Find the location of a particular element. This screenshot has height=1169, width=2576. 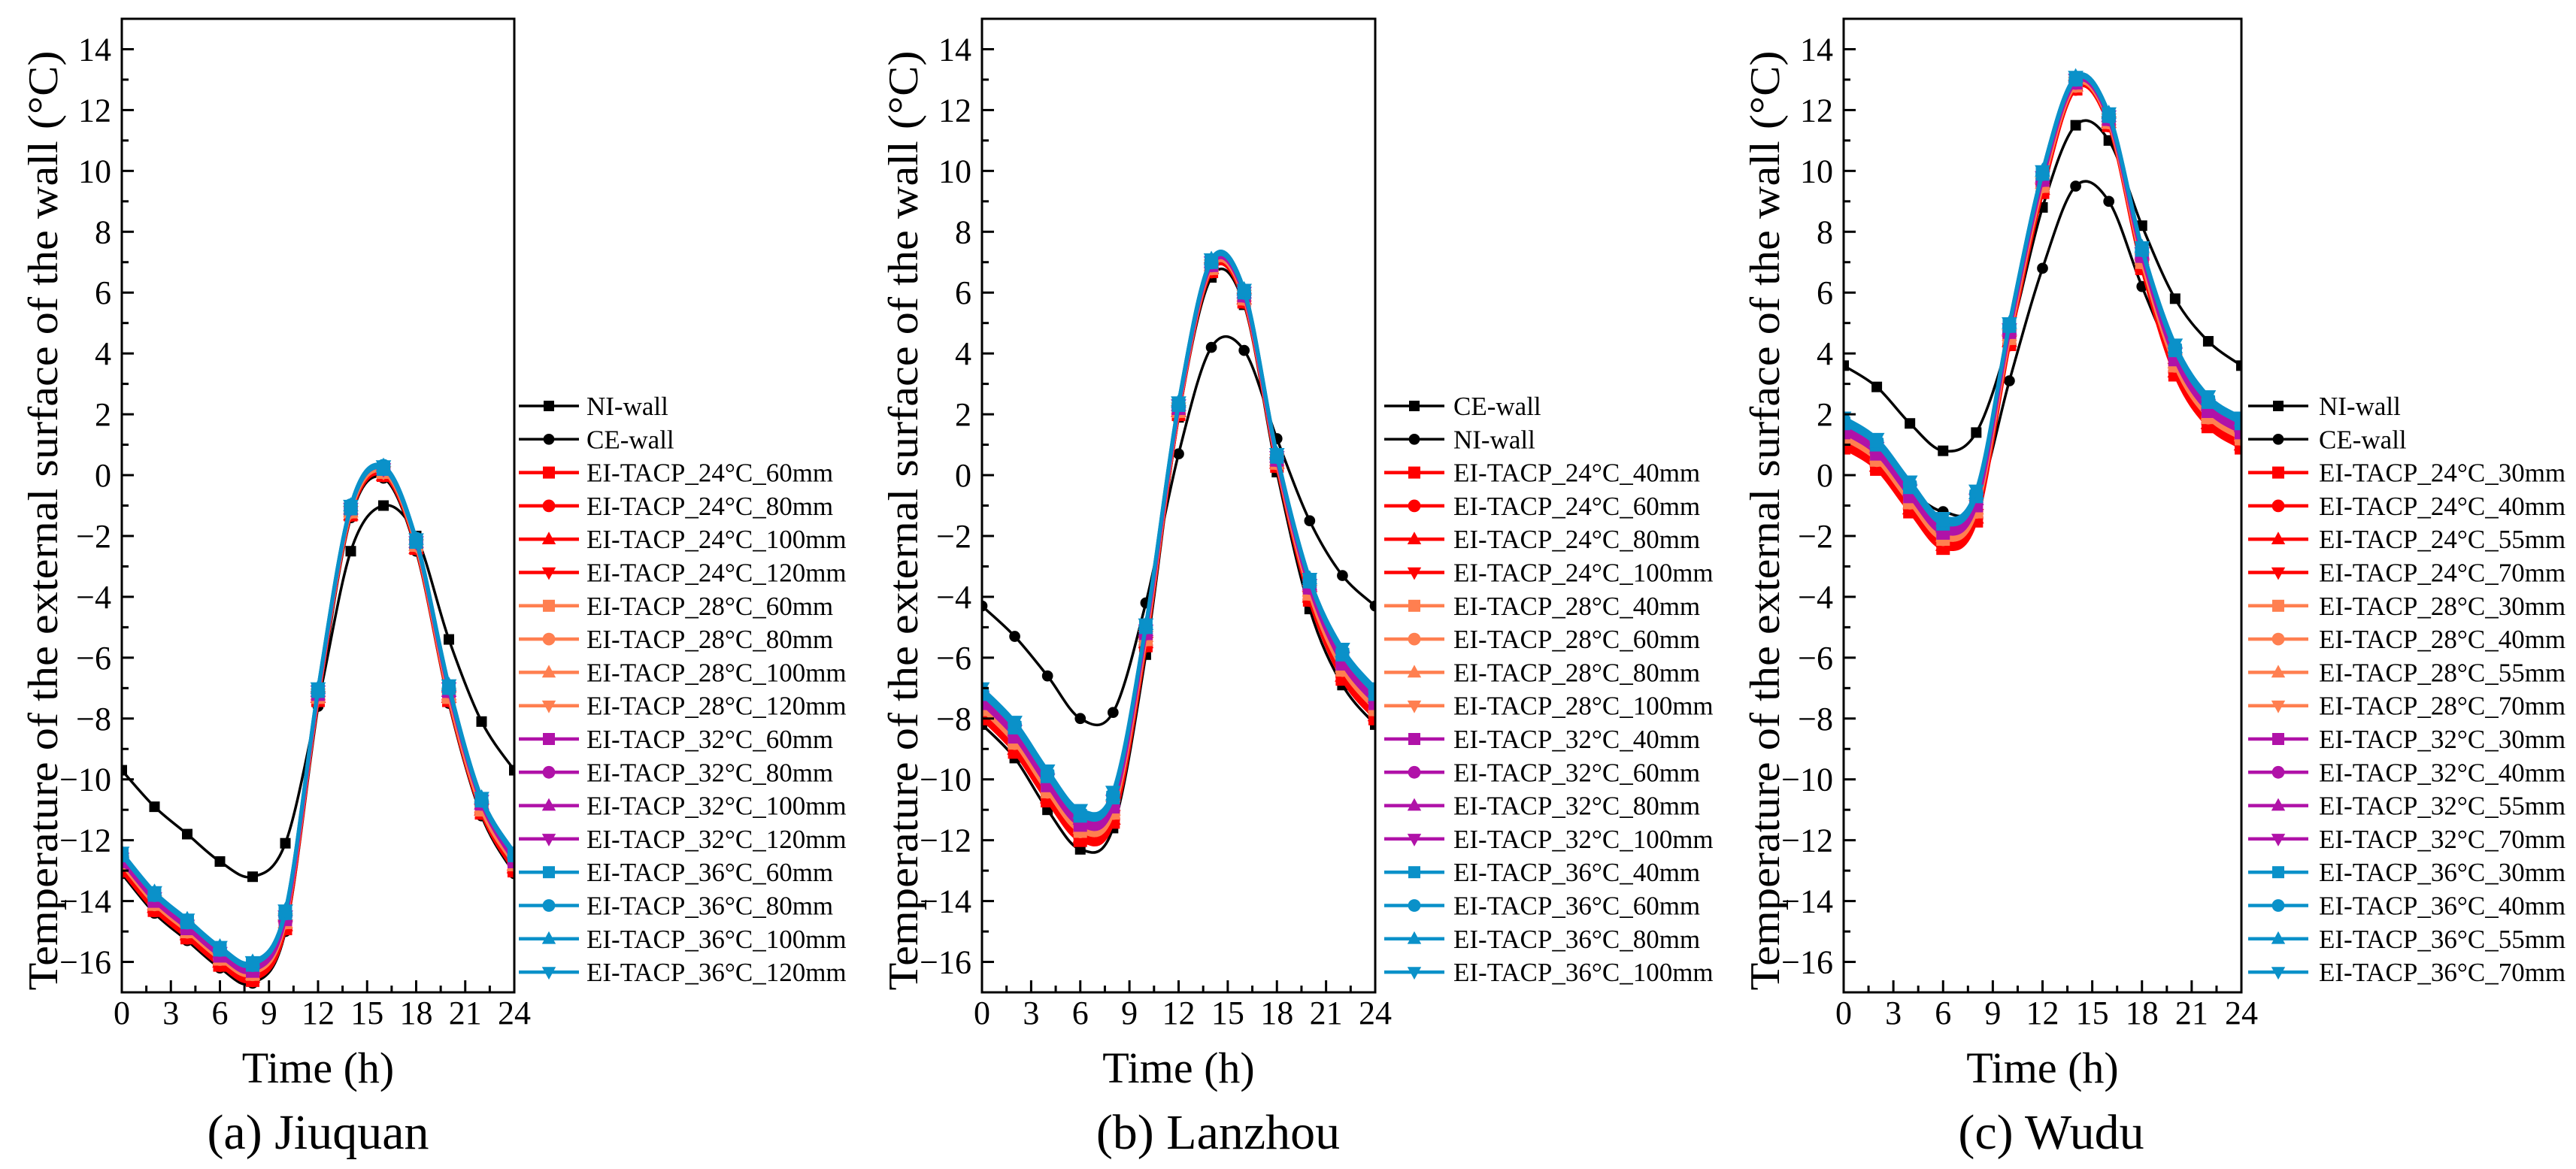

legend-item: EI-TACP_32°C_60mm is located at coordinates (1542, 772).